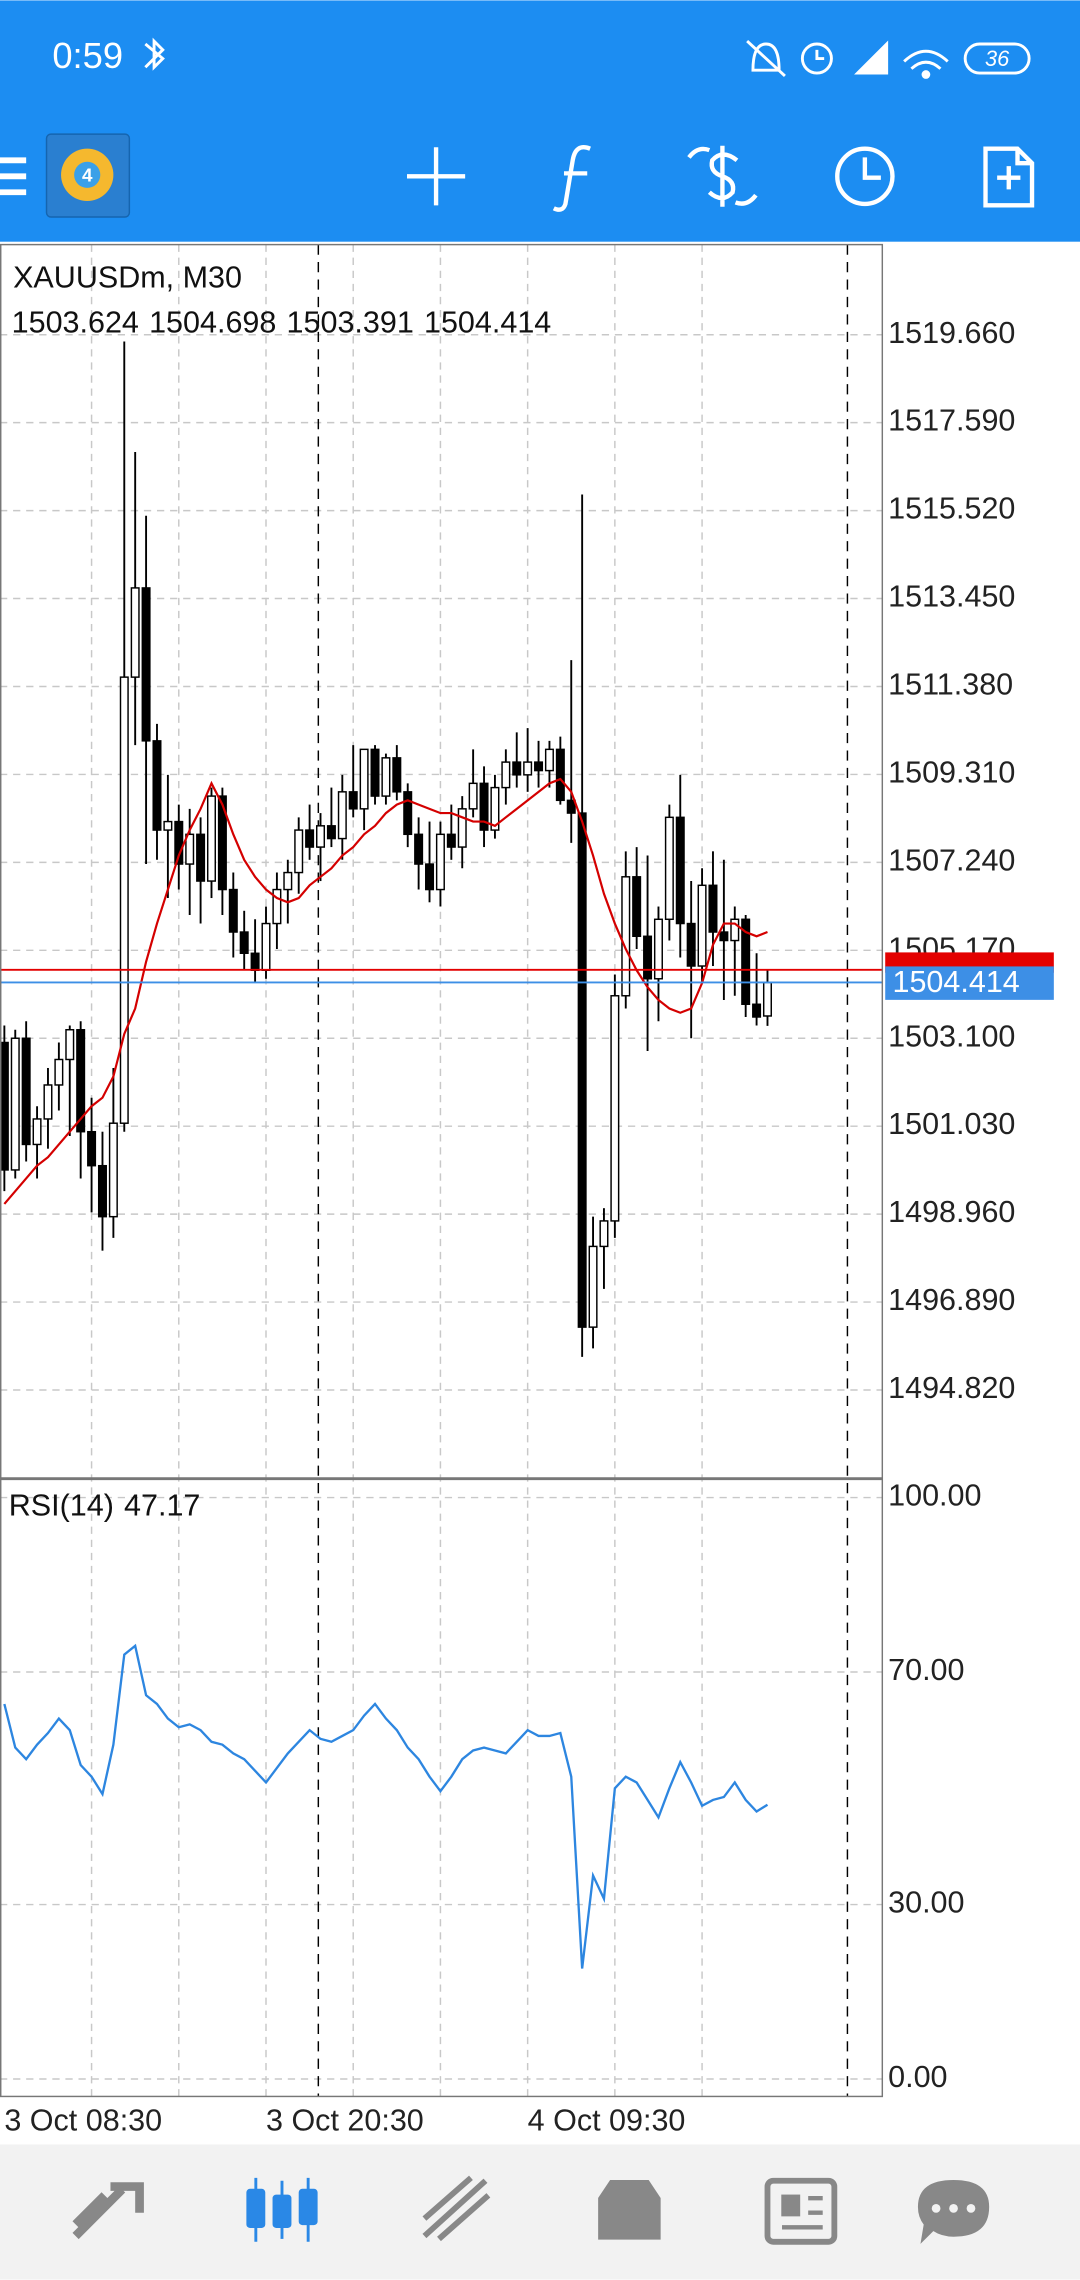 The image size is (1080, 2280). What do you see at coordinates (934, 1496) in the screenshot?
I see `y-tick-label: 100.00` at bounding box center [934, 1496].